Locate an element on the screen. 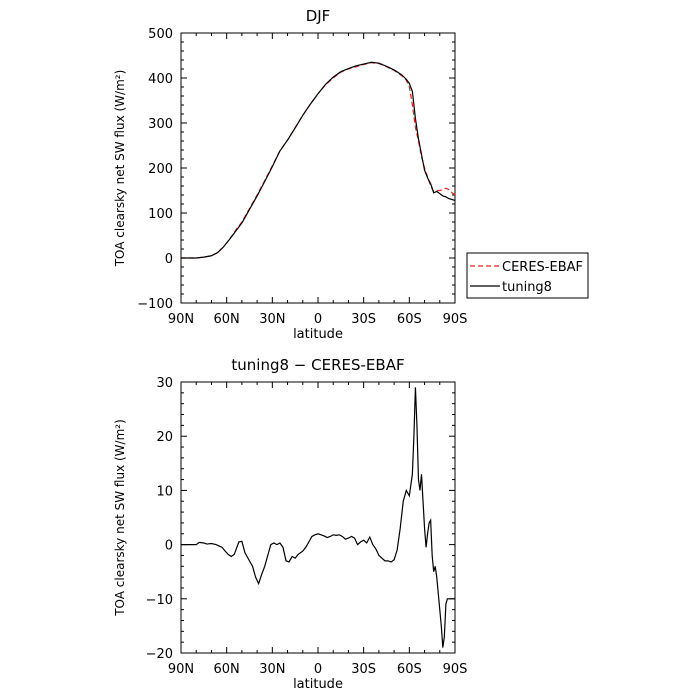 This screenshot has height=700, width=700. y-tick-label: 400 is located at coordinates (160, 79).